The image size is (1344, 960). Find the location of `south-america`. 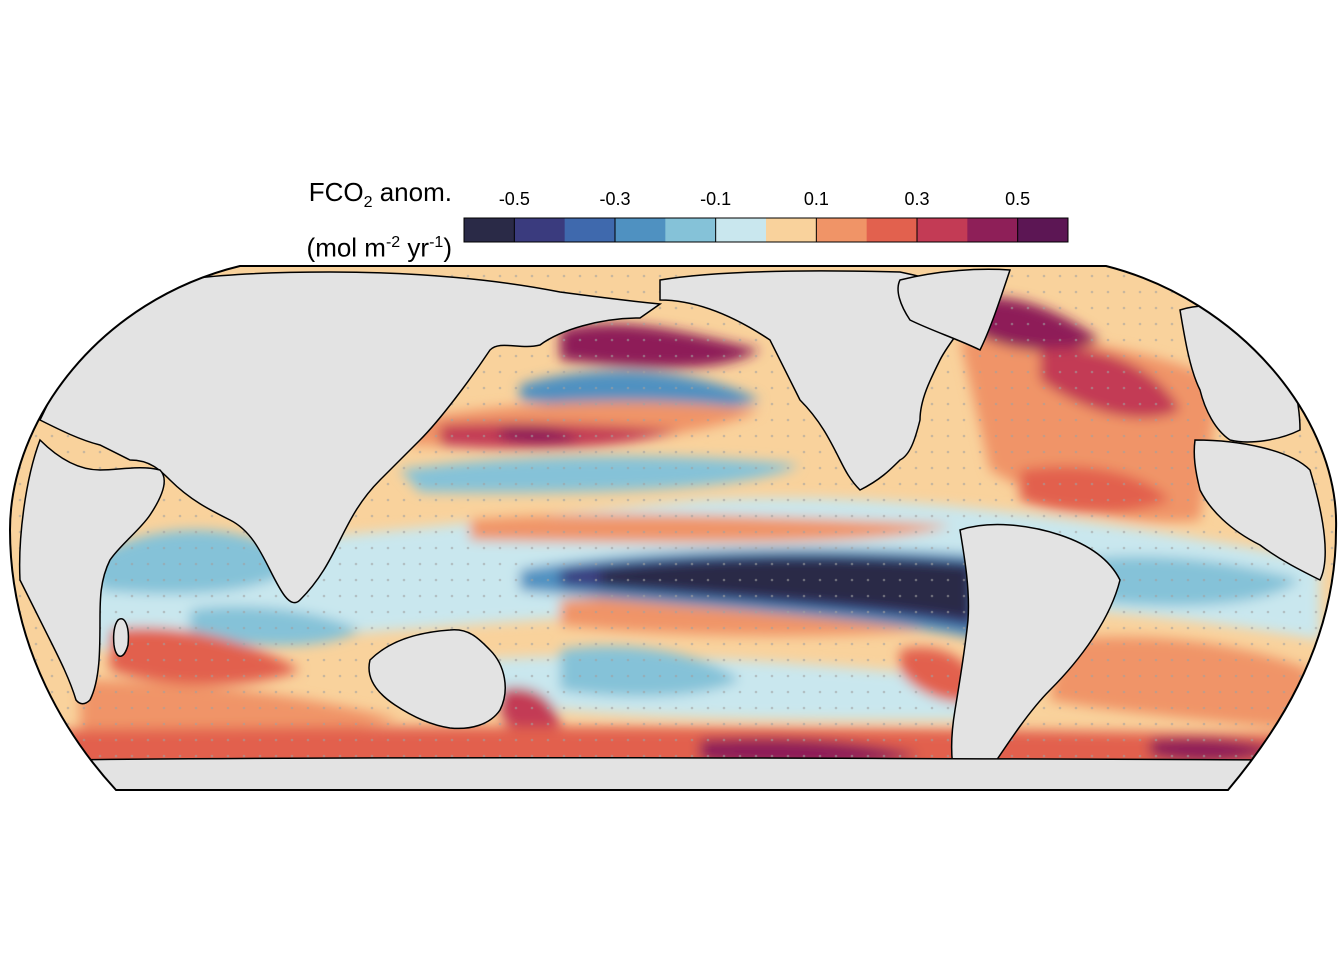

south-america is located at coordinates (1035, 656).